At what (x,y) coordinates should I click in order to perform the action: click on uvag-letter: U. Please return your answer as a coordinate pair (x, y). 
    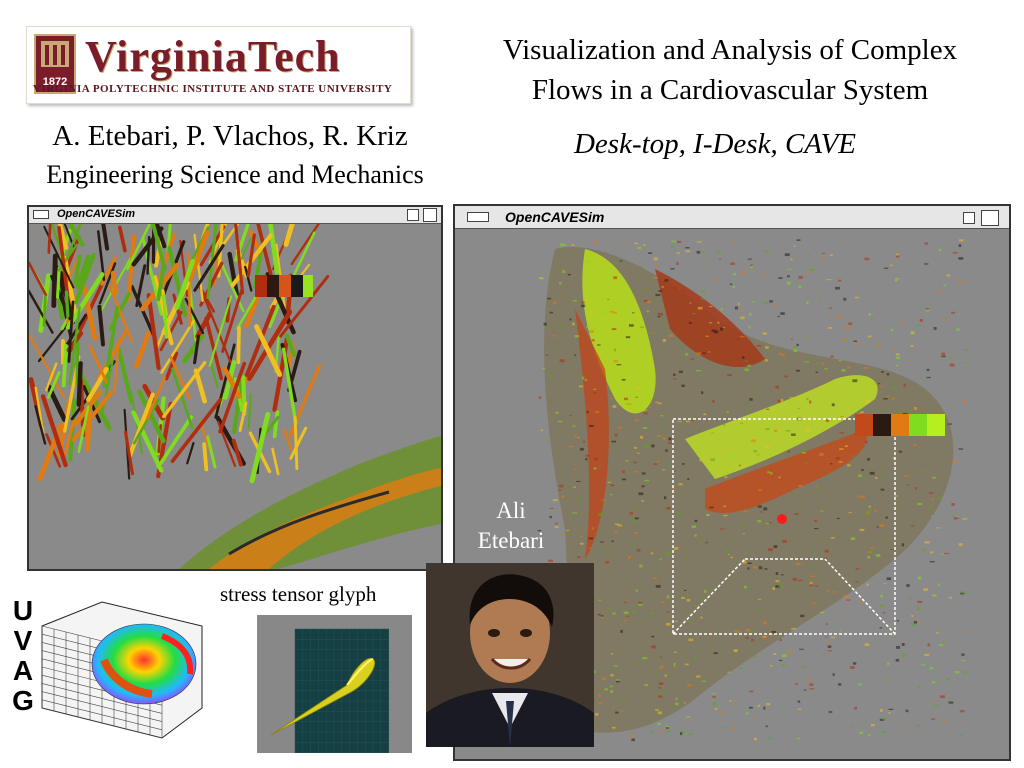
    Looking at the image, I should click on (23, 610).